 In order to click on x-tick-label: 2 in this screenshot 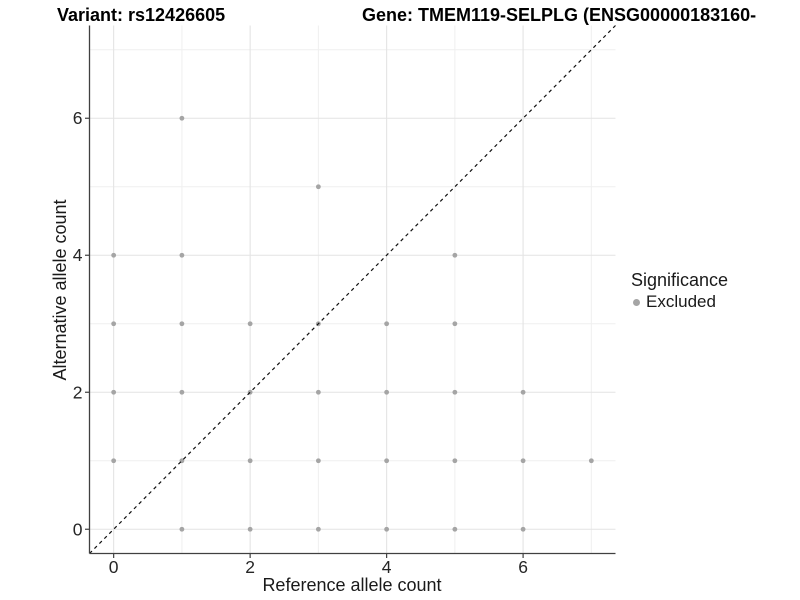, I will do `click(250, 567)`.